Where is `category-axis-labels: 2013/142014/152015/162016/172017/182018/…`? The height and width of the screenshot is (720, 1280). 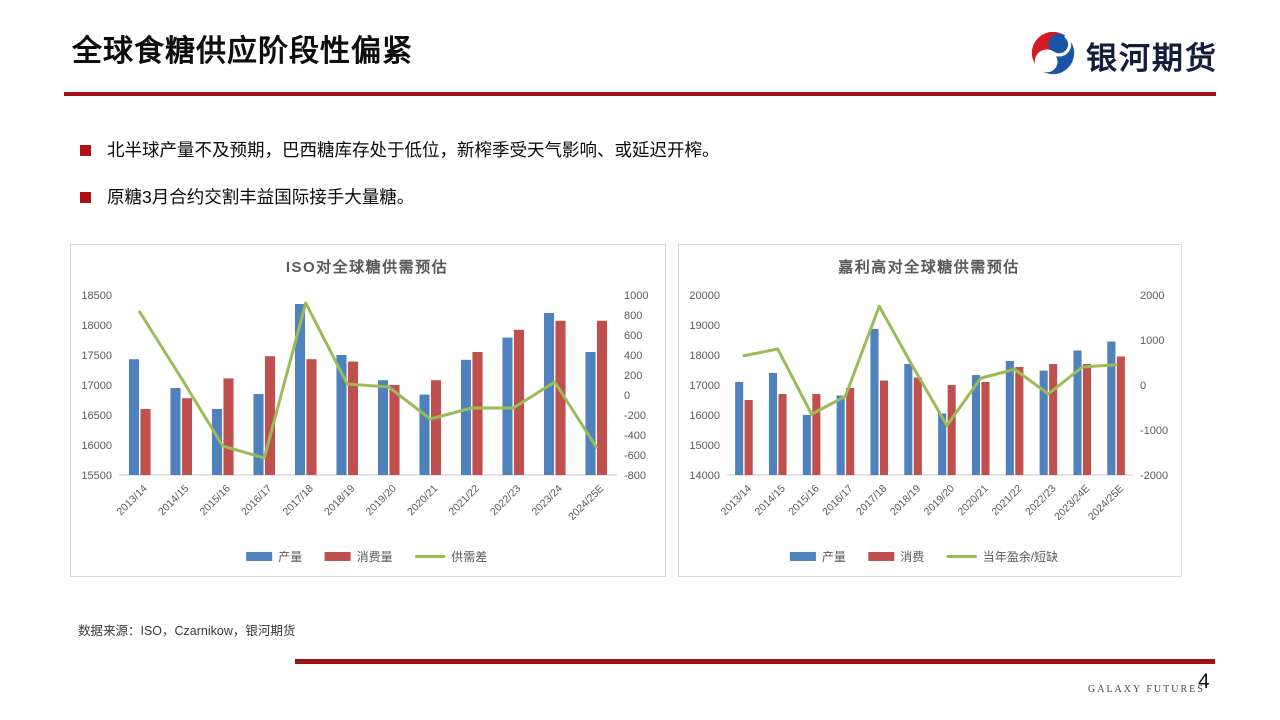
category-axis-labels: 2013/142014/152015/162016/172017/182018/… is located at coordinates (922, 503).